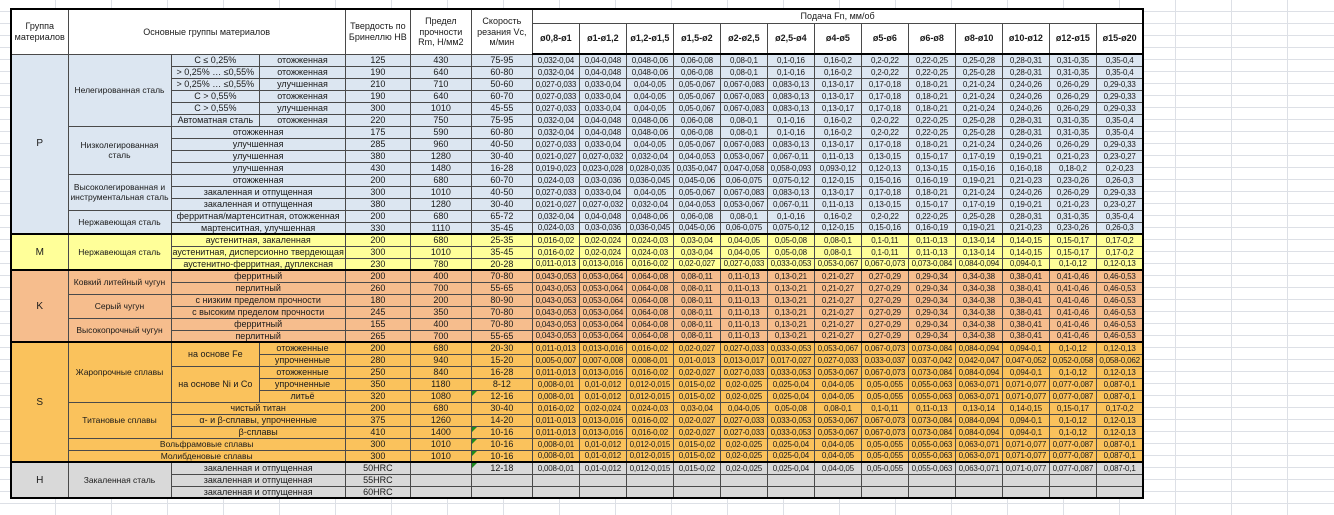 The height and width of the screenshot is (515, 1334). What do you see at coordinates (377, 432) in the screenshot?
I see `hardness-cell: 410` at bounding box center [377, 432].